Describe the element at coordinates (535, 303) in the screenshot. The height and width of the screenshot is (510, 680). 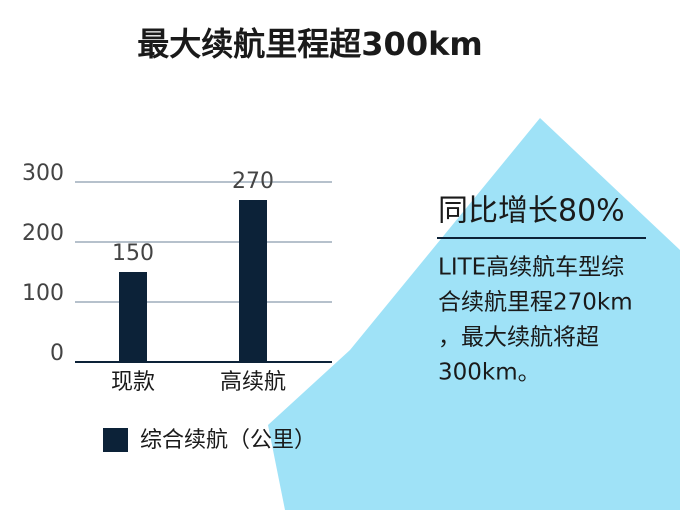
I see `annotation-line: 合续航里程270km` at that location.